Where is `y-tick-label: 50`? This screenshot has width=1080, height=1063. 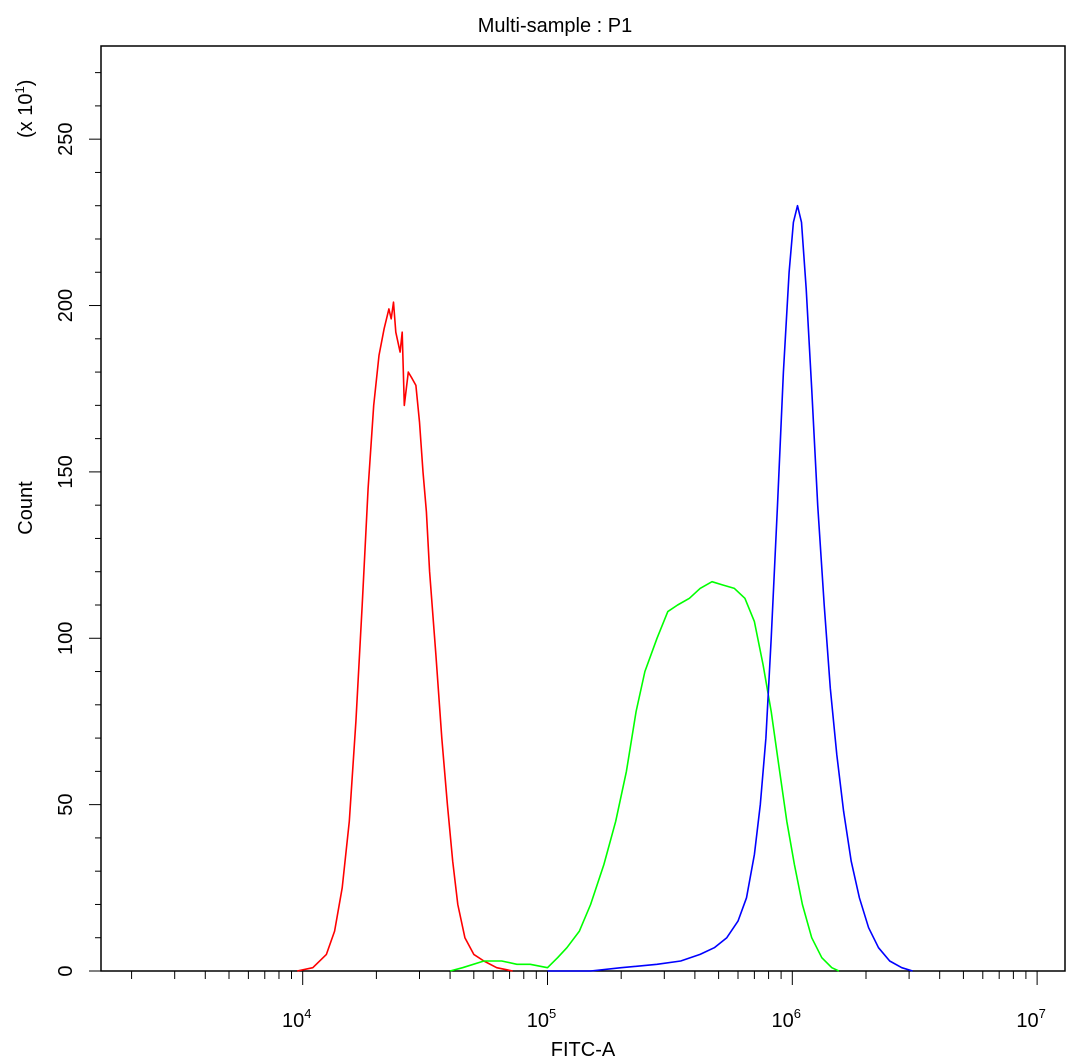 y-tick-label: 50 is located at coordinates (66, 805).